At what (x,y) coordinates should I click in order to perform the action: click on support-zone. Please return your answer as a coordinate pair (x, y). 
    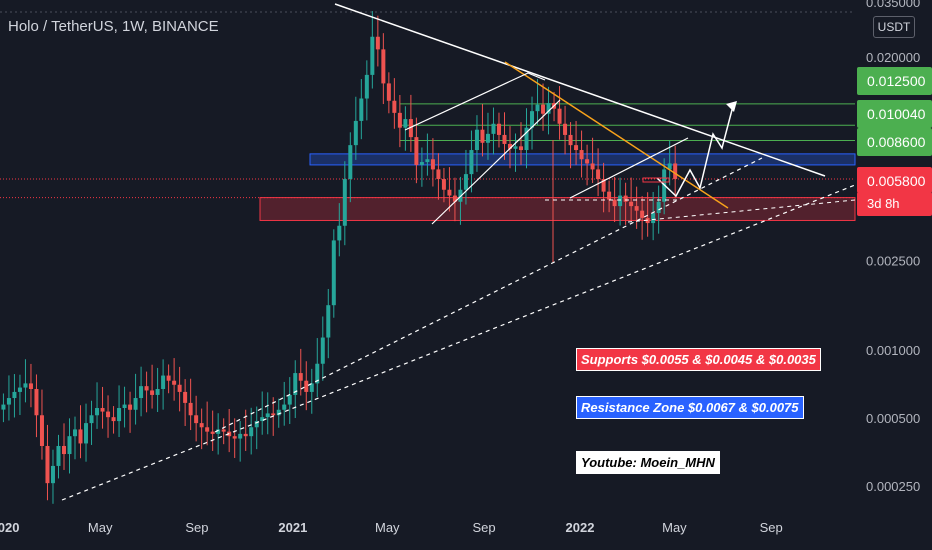
    Looking at the image, I should click on (557, 209).